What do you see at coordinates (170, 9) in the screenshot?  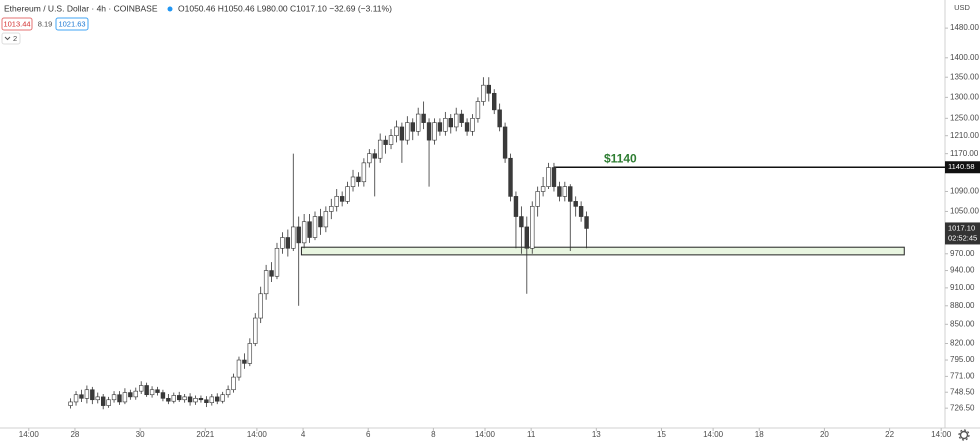 I see `market-status` at bounding box center [170, 9].